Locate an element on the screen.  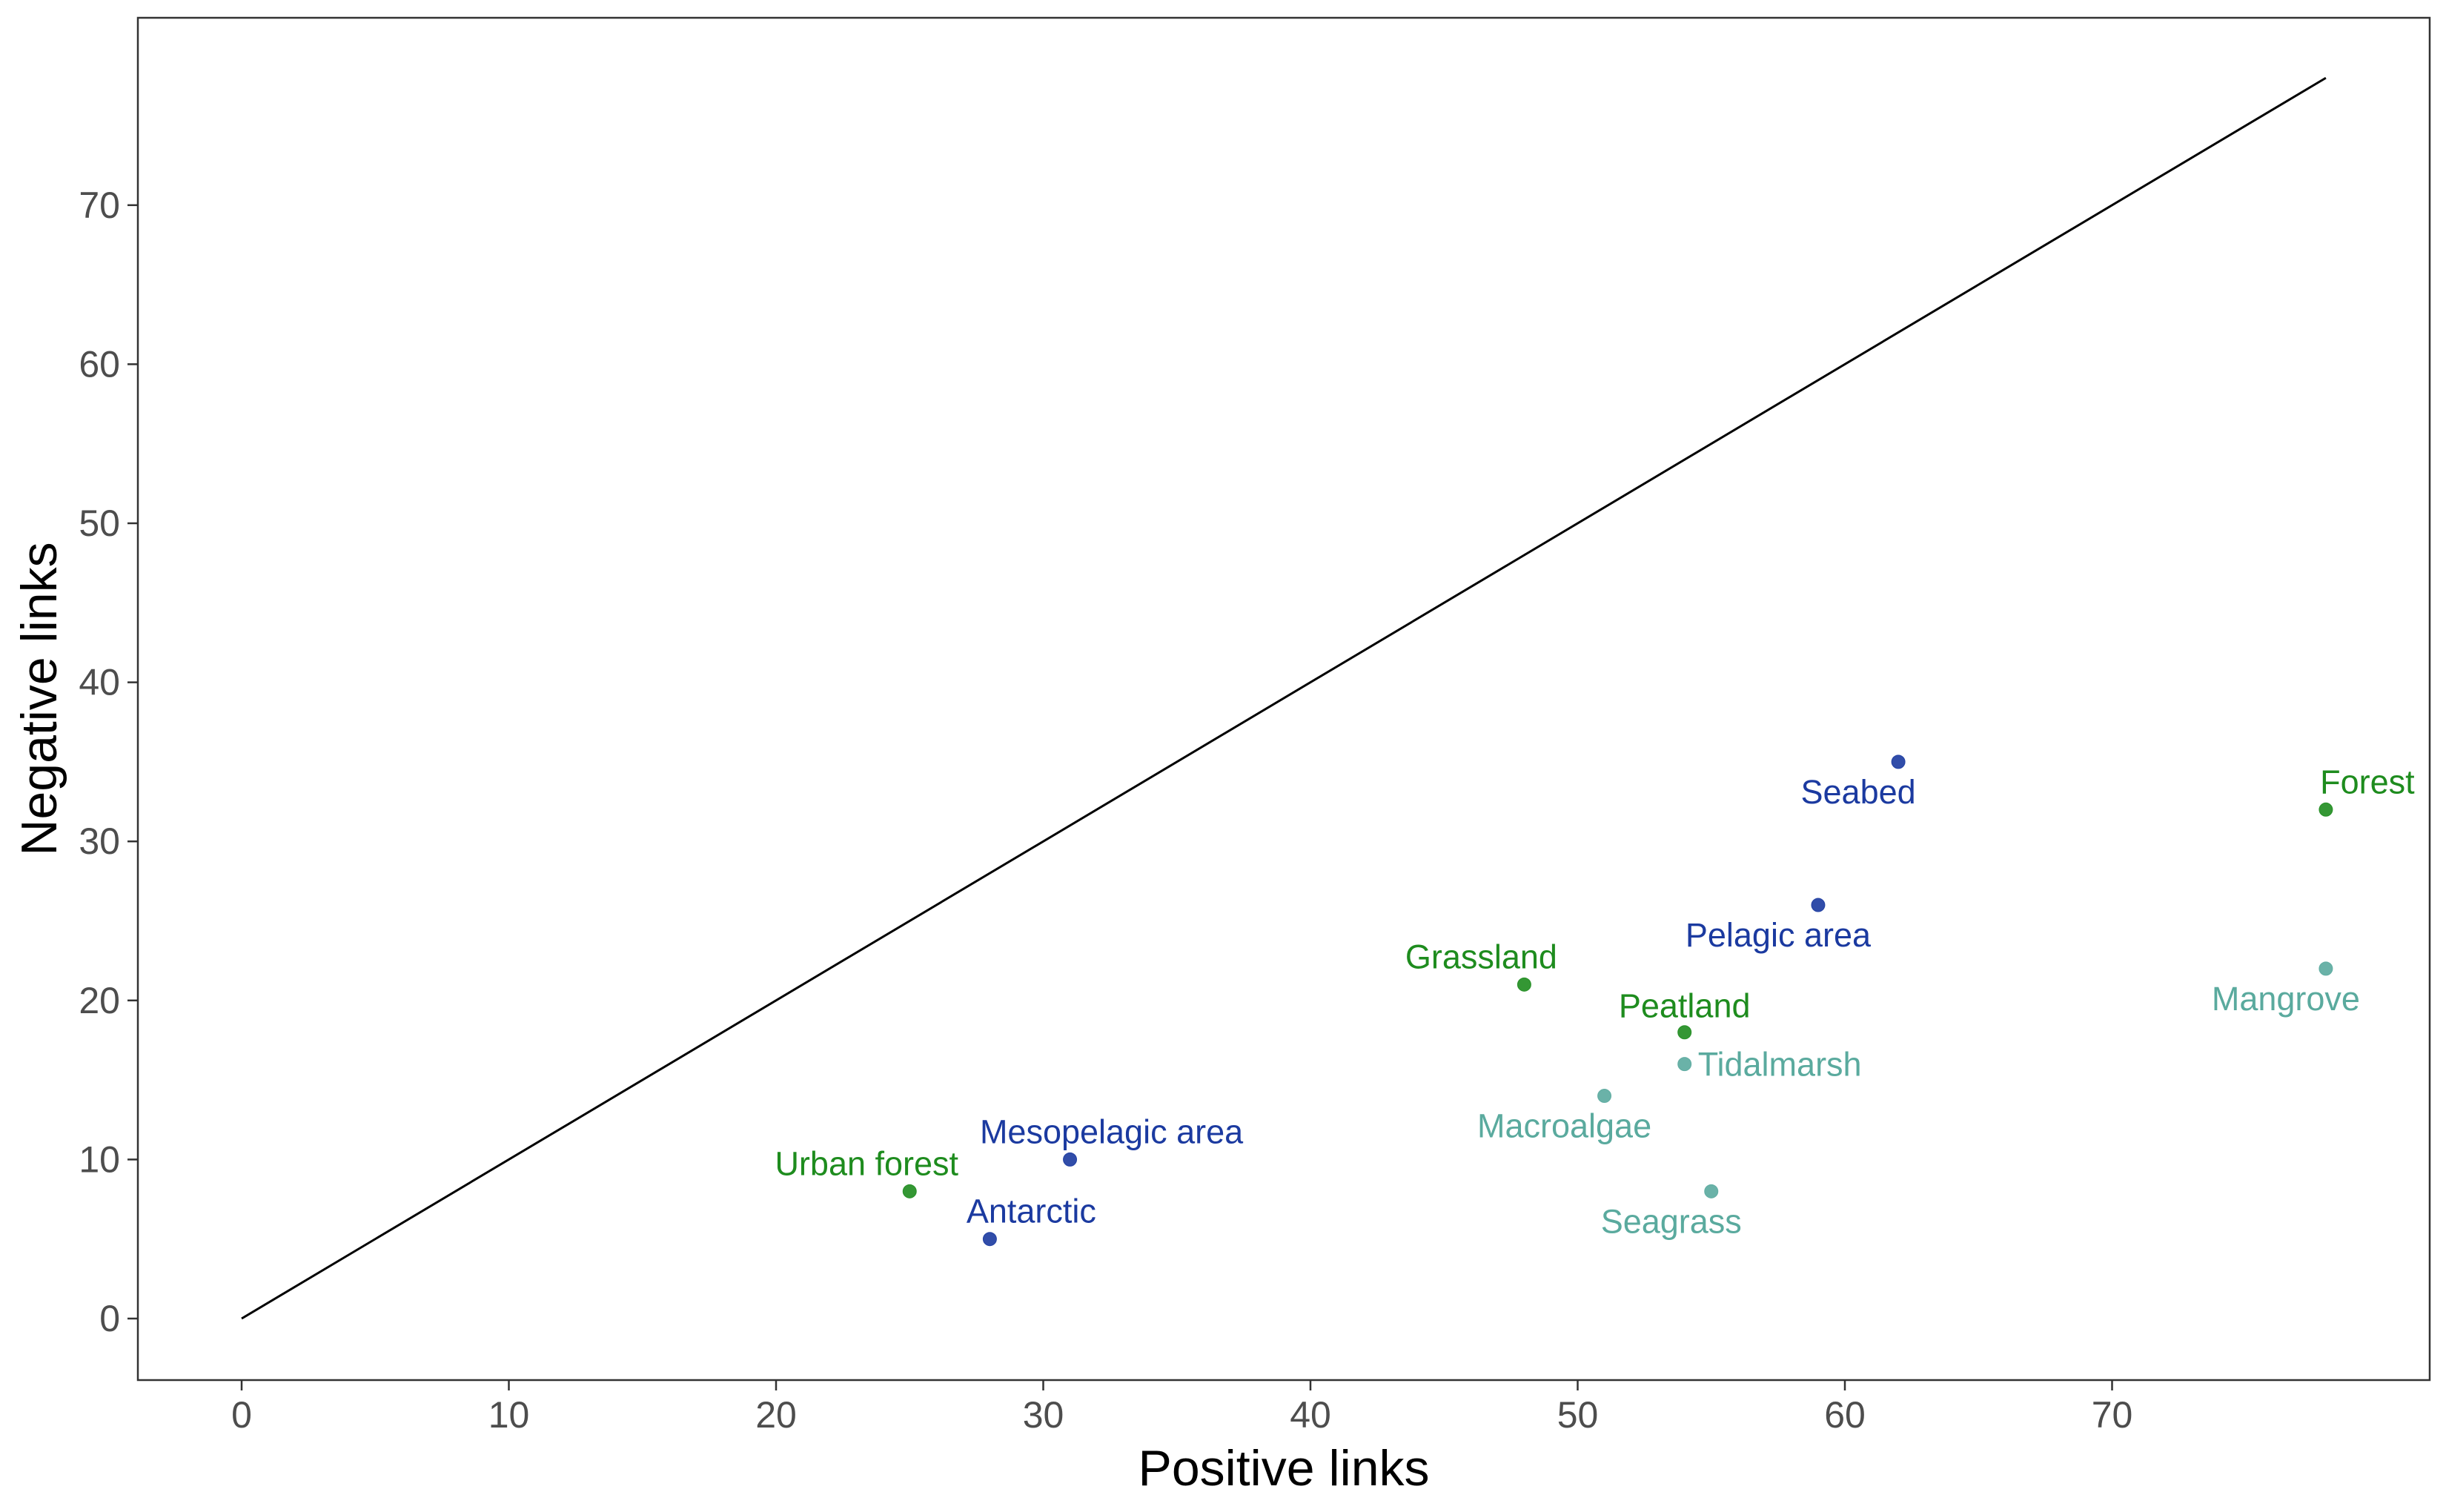
y-tick-label: 70 is located at coordinates (99, 205).